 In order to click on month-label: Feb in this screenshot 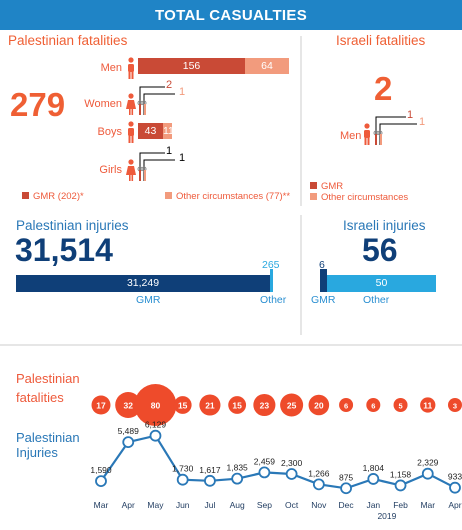, I will do `click(400, 505)`.